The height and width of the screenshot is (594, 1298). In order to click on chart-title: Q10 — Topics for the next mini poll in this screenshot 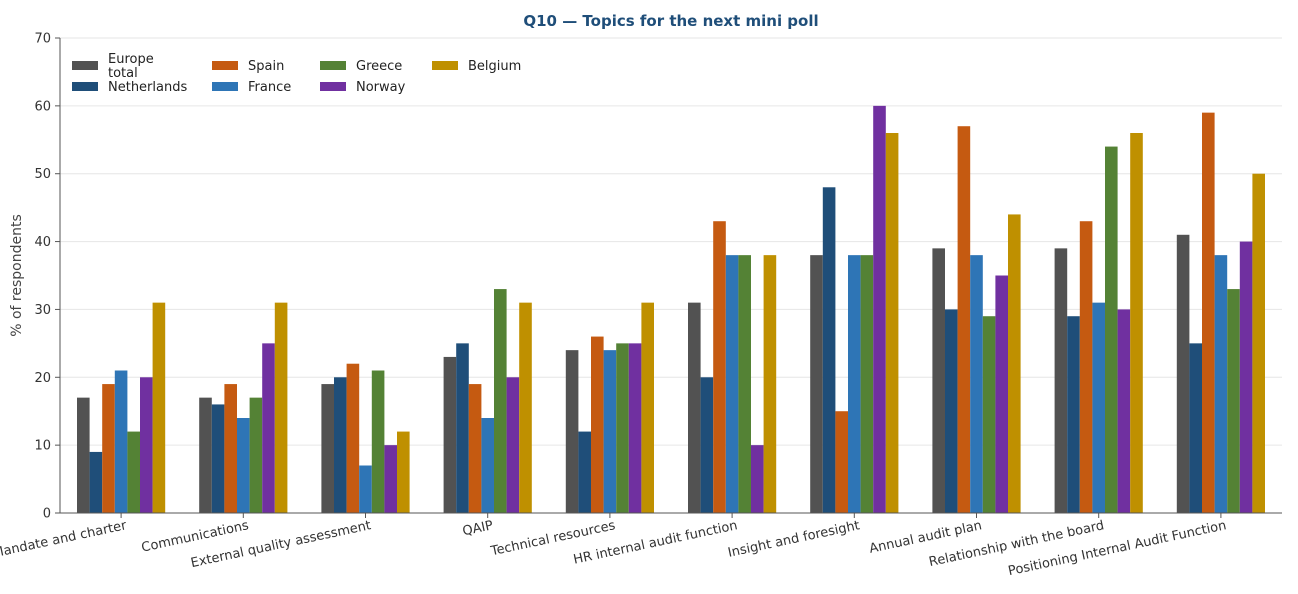, I will do `click(670, 21)`.